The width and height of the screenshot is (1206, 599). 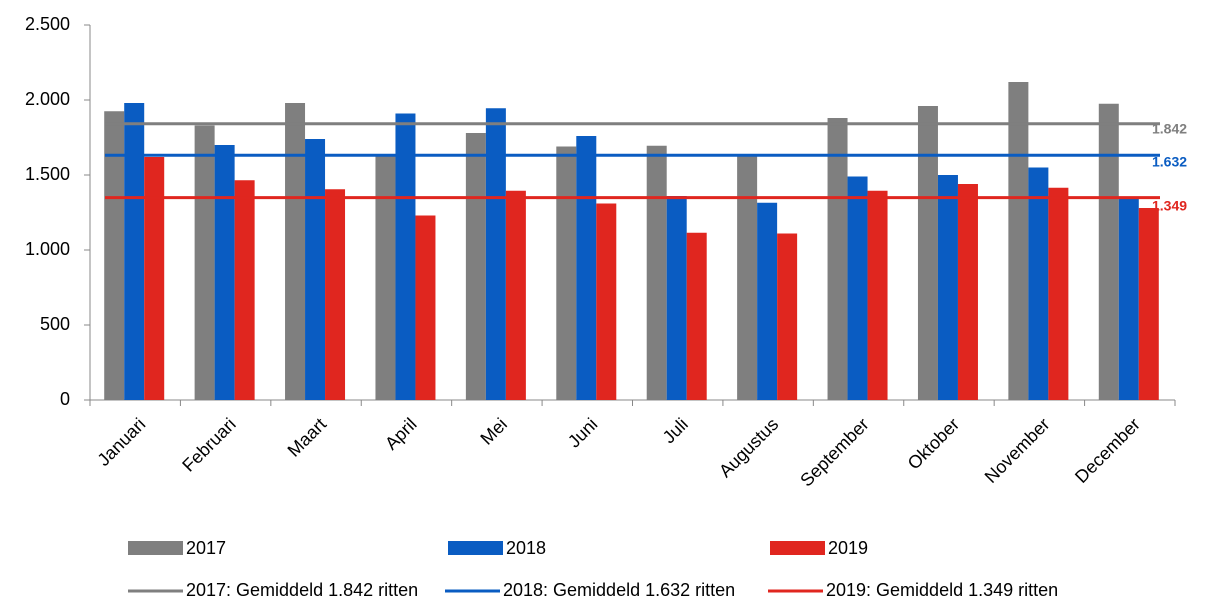 I want to click on legend-label: 2019: Gemiddeld 1.349 ritten, so click(x=942, y=589).